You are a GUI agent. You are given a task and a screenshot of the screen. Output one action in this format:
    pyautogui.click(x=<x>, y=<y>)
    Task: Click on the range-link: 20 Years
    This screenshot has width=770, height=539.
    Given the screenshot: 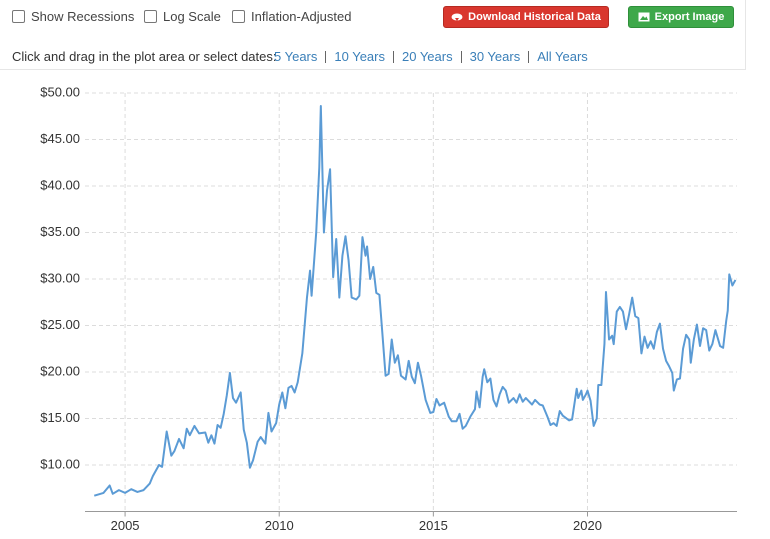 What is the action you would take?
    pyautogui.click(x=427, y=56)
    